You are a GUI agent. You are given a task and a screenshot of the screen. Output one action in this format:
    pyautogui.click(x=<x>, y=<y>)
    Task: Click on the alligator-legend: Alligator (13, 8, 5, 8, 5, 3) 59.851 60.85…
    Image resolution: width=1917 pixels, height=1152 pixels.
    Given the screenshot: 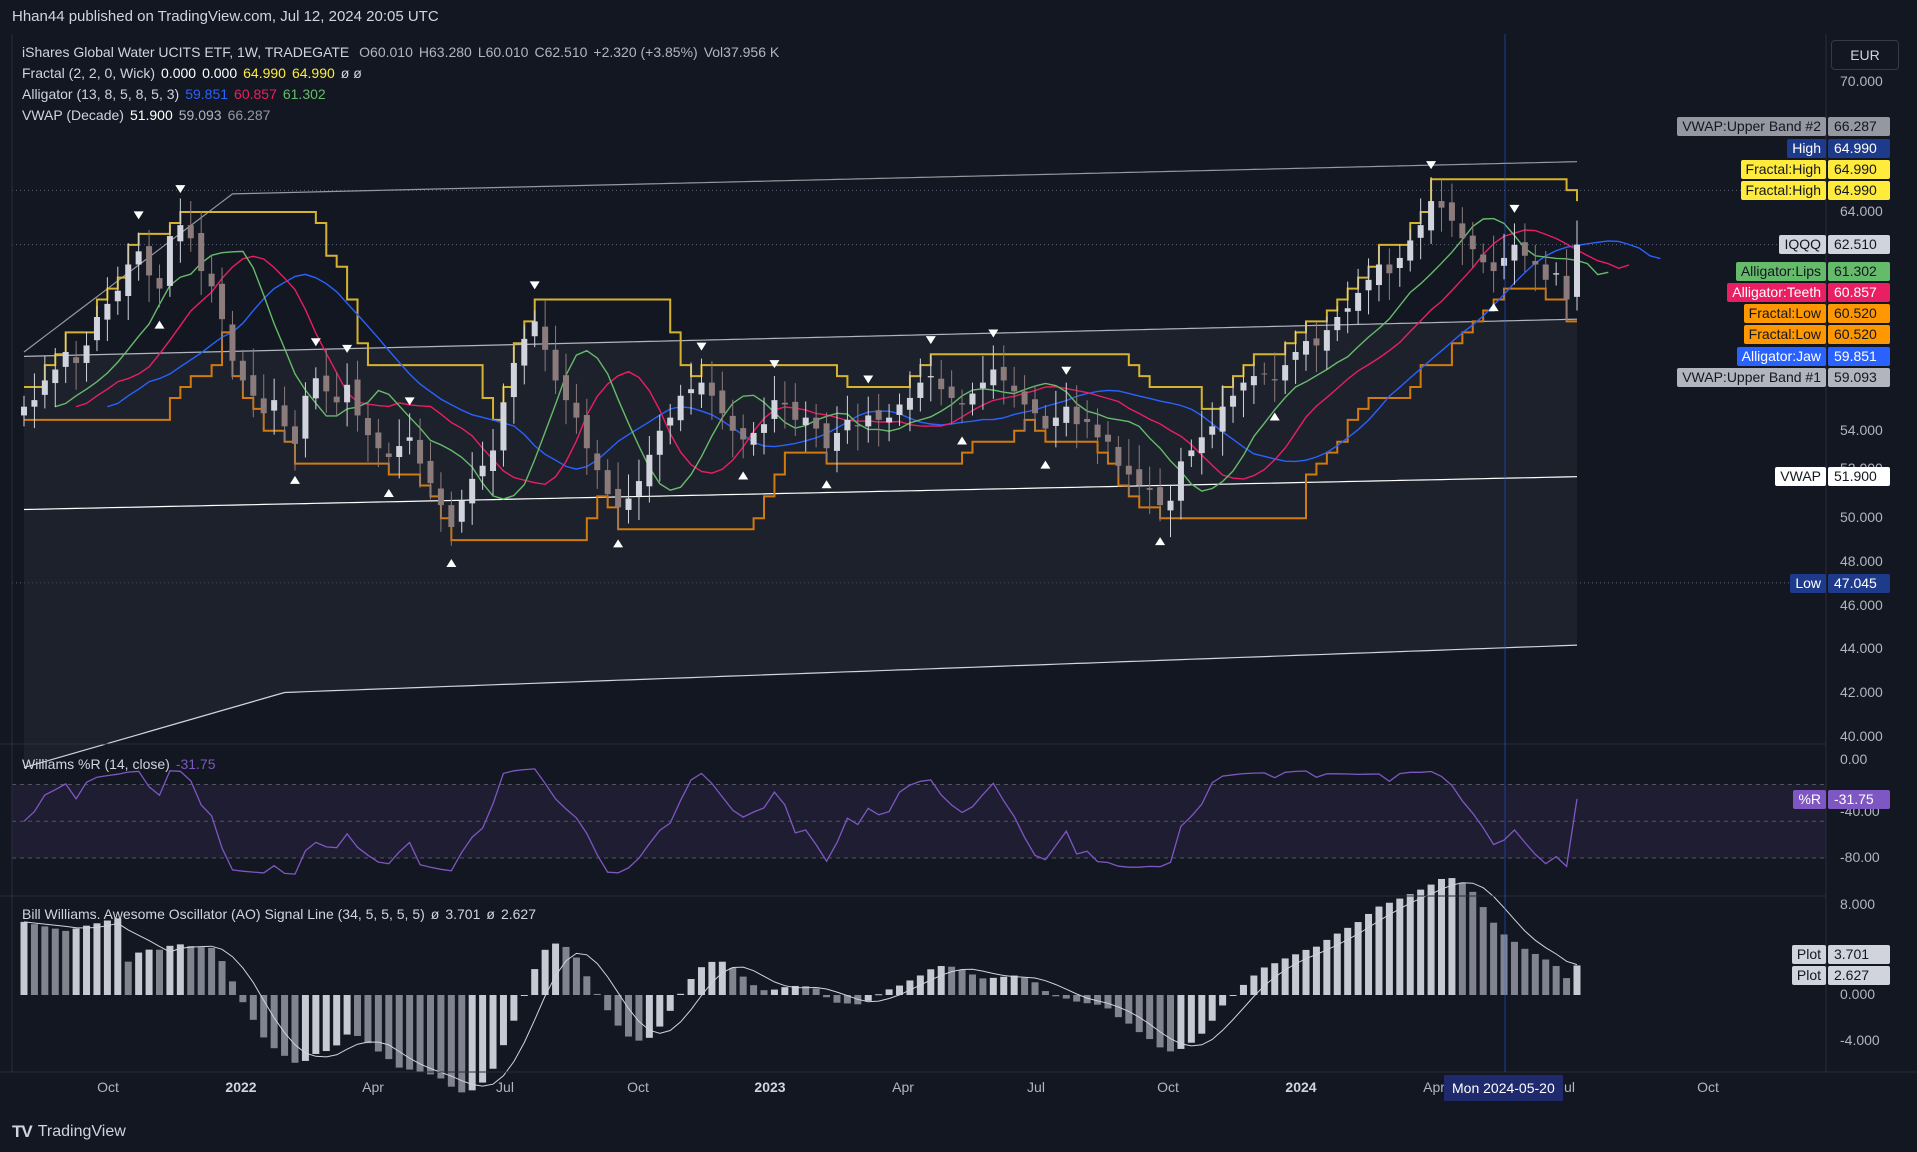 What is the action you would take?
    pyautogui.click(x=174, y=94)
    